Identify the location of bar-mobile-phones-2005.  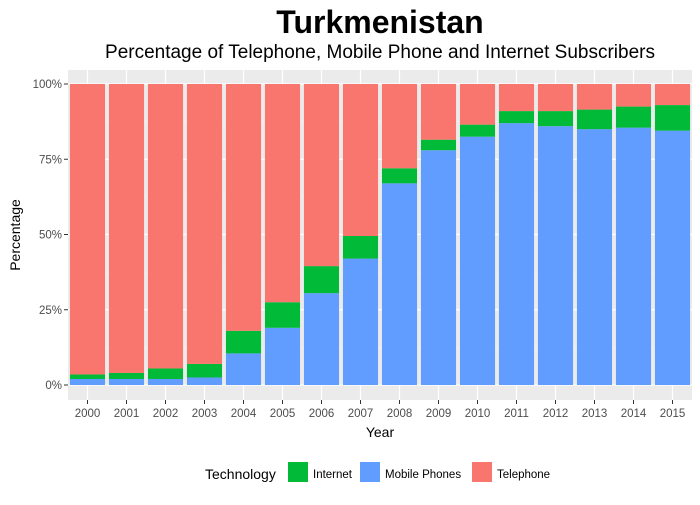
(282, 356).